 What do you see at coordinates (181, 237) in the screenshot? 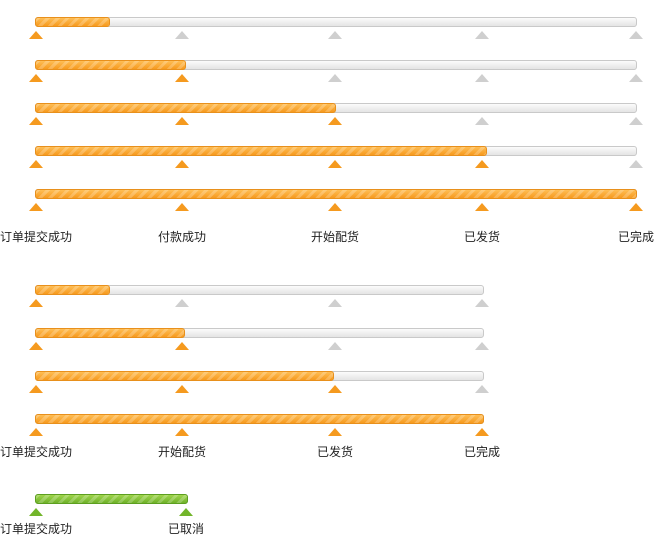
I see `step-label: 付款成功` at bounding box center [181, 237].